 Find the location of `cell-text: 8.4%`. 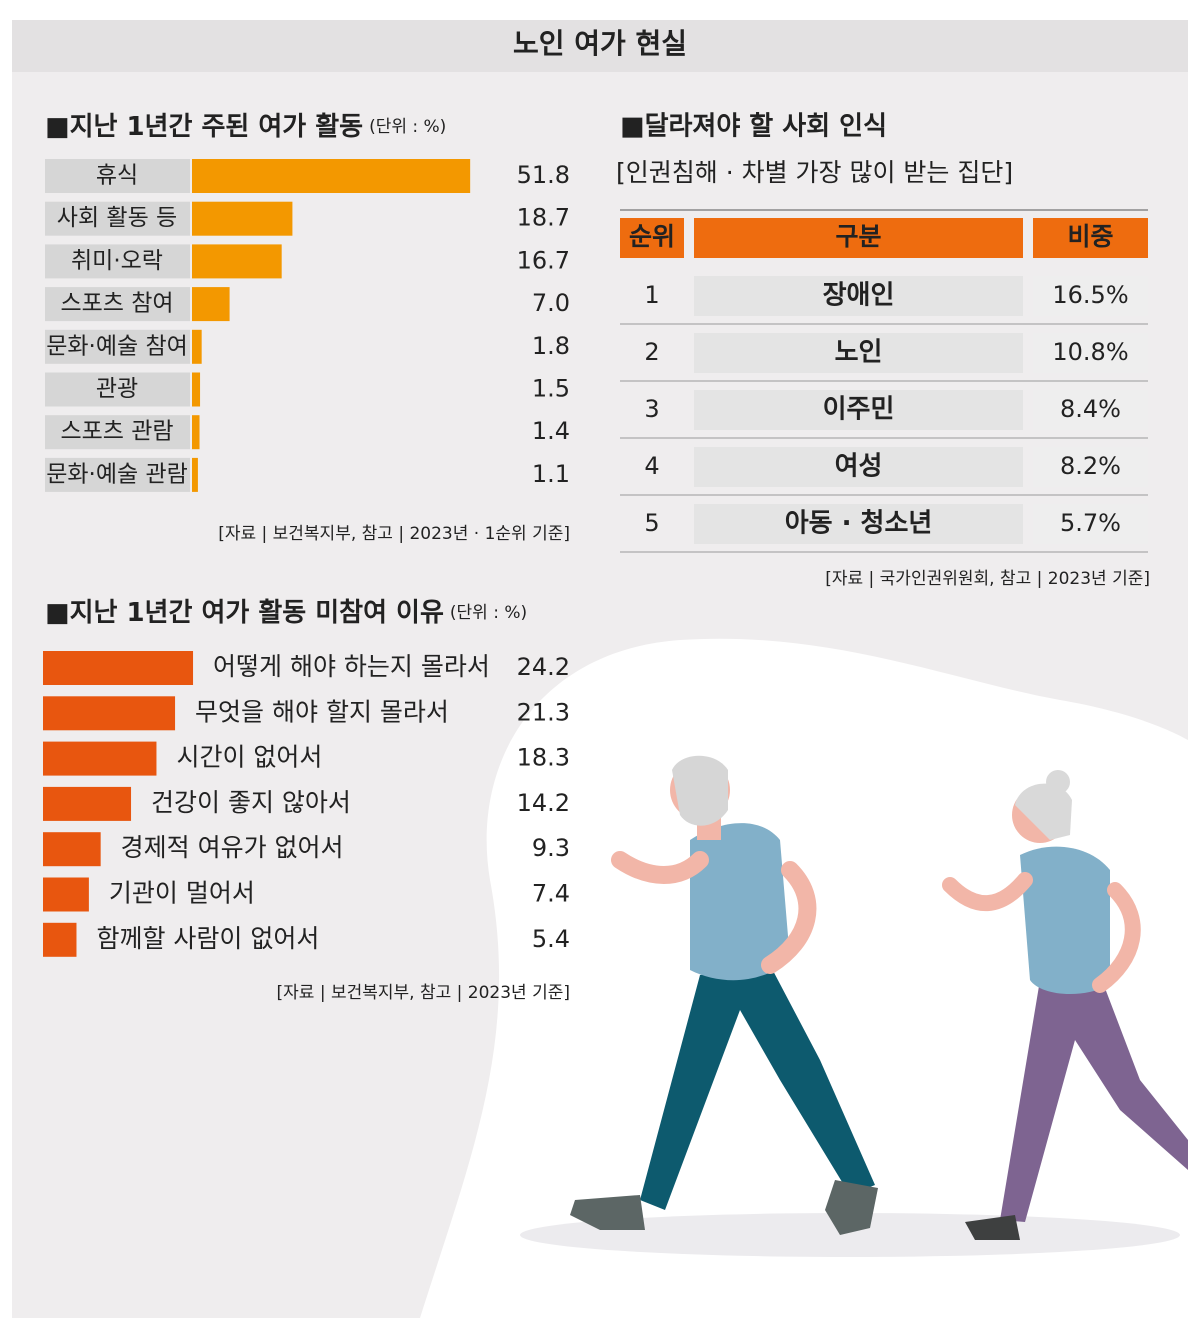

cell-text: 8.4% is located at coordinates (1090, 409).